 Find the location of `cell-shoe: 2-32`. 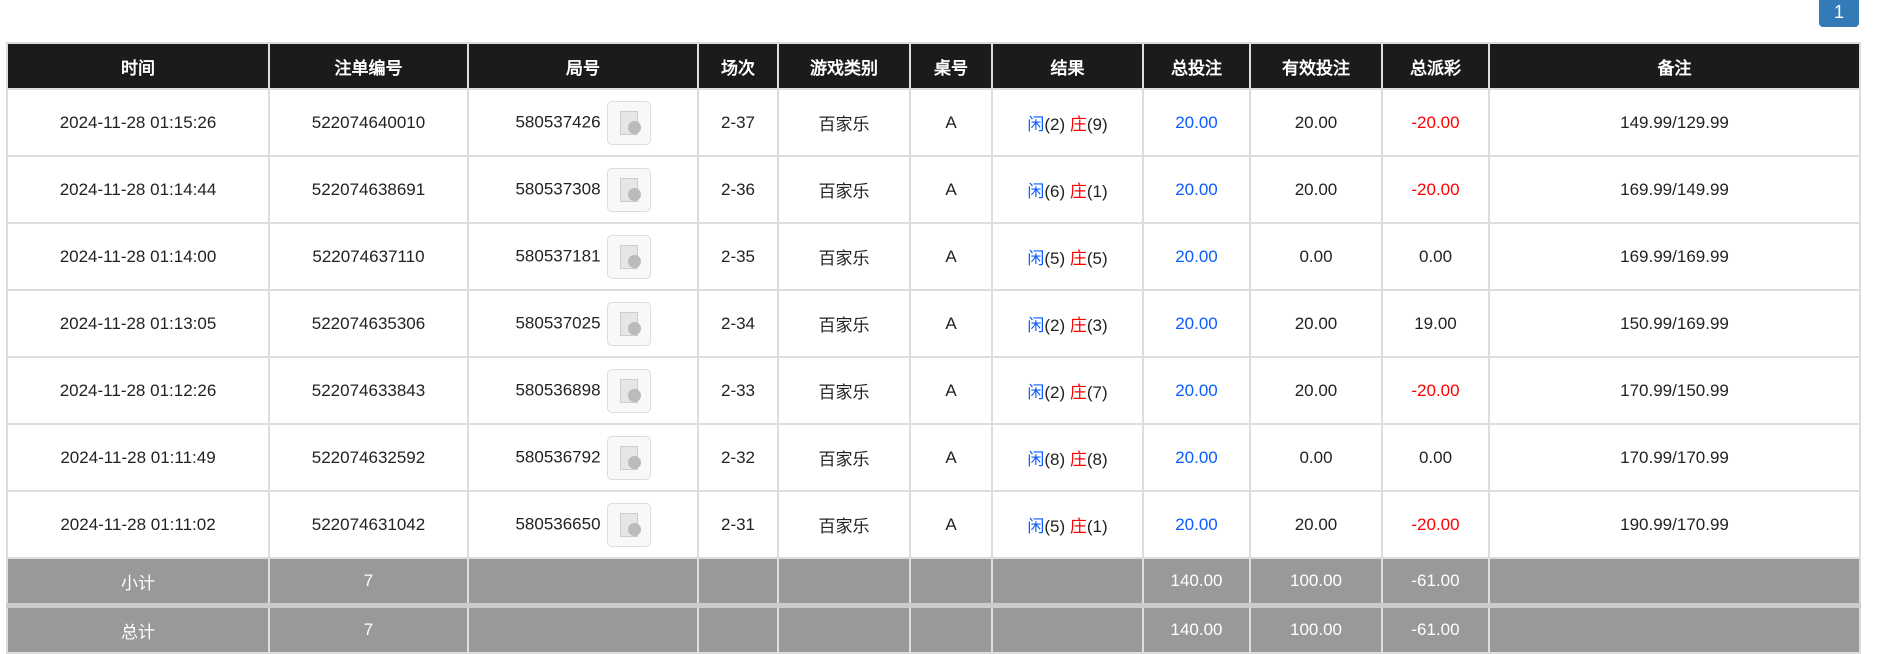

cell-shoe: 2-32 is located at coordinates (738, 457).